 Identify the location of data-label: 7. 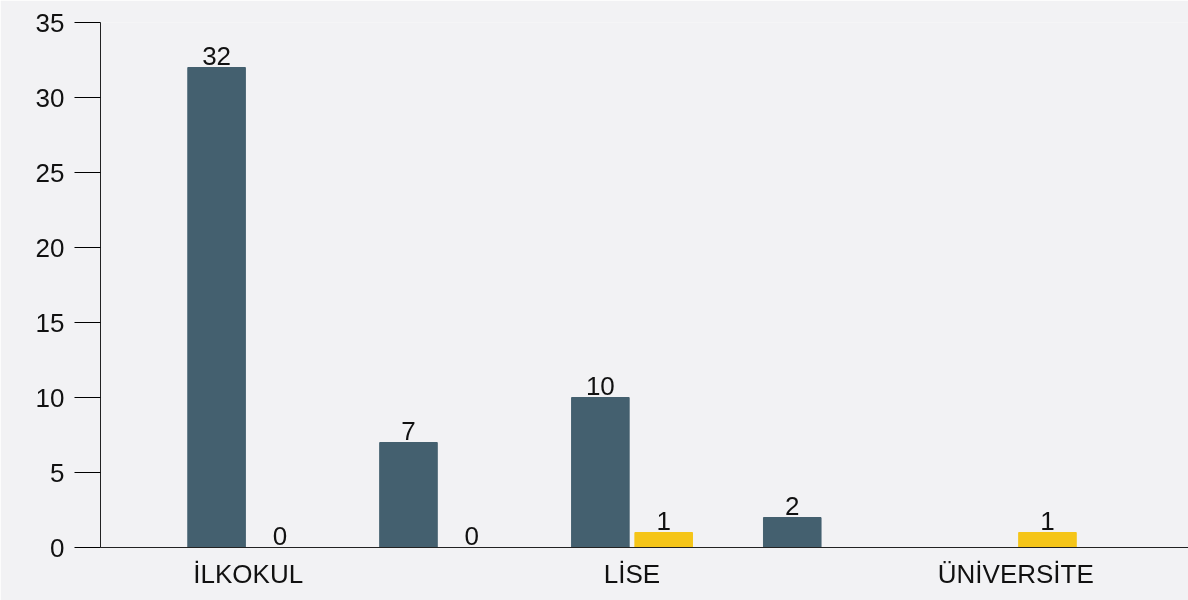
(408, 430).